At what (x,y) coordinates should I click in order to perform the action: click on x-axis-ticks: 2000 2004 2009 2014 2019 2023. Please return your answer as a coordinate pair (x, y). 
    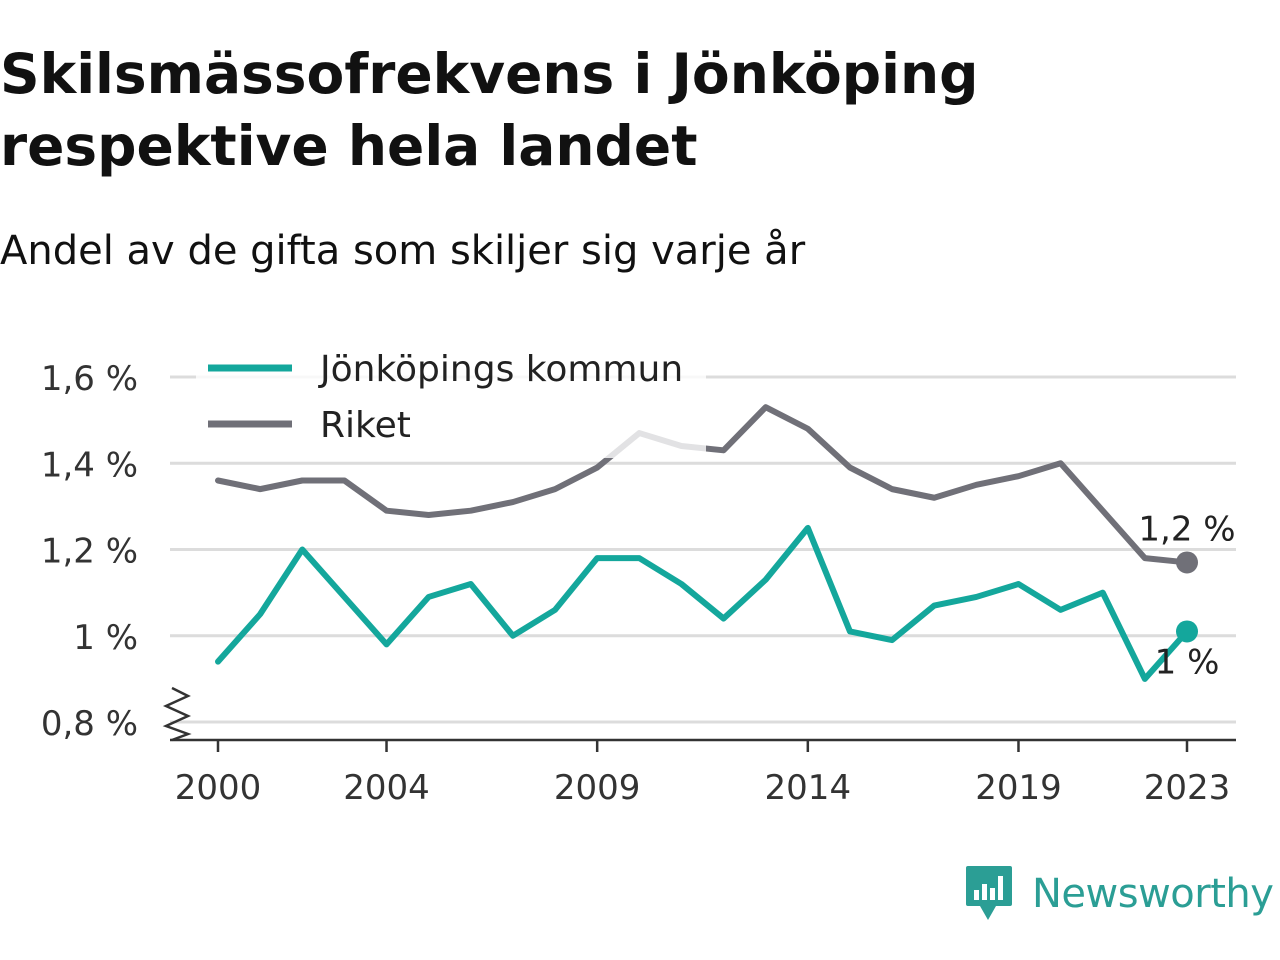
    Looking at the image, I should click on (703, 774).